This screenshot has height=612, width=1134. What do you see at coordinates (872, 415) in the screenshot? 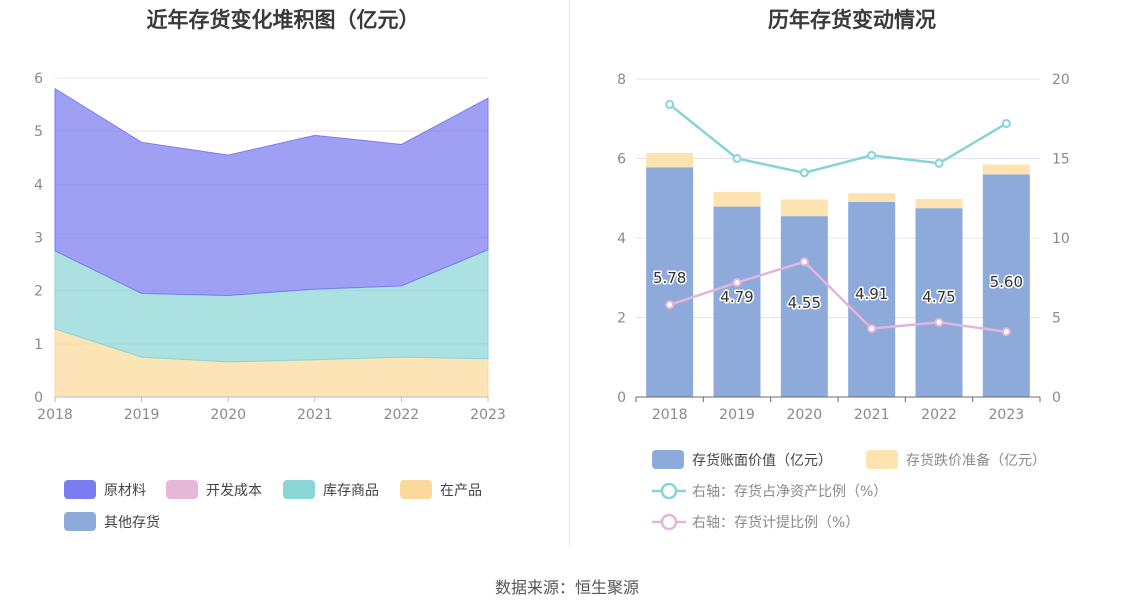
I see `bar-x-tick-label: 2021` at bounding box center [872, 415].